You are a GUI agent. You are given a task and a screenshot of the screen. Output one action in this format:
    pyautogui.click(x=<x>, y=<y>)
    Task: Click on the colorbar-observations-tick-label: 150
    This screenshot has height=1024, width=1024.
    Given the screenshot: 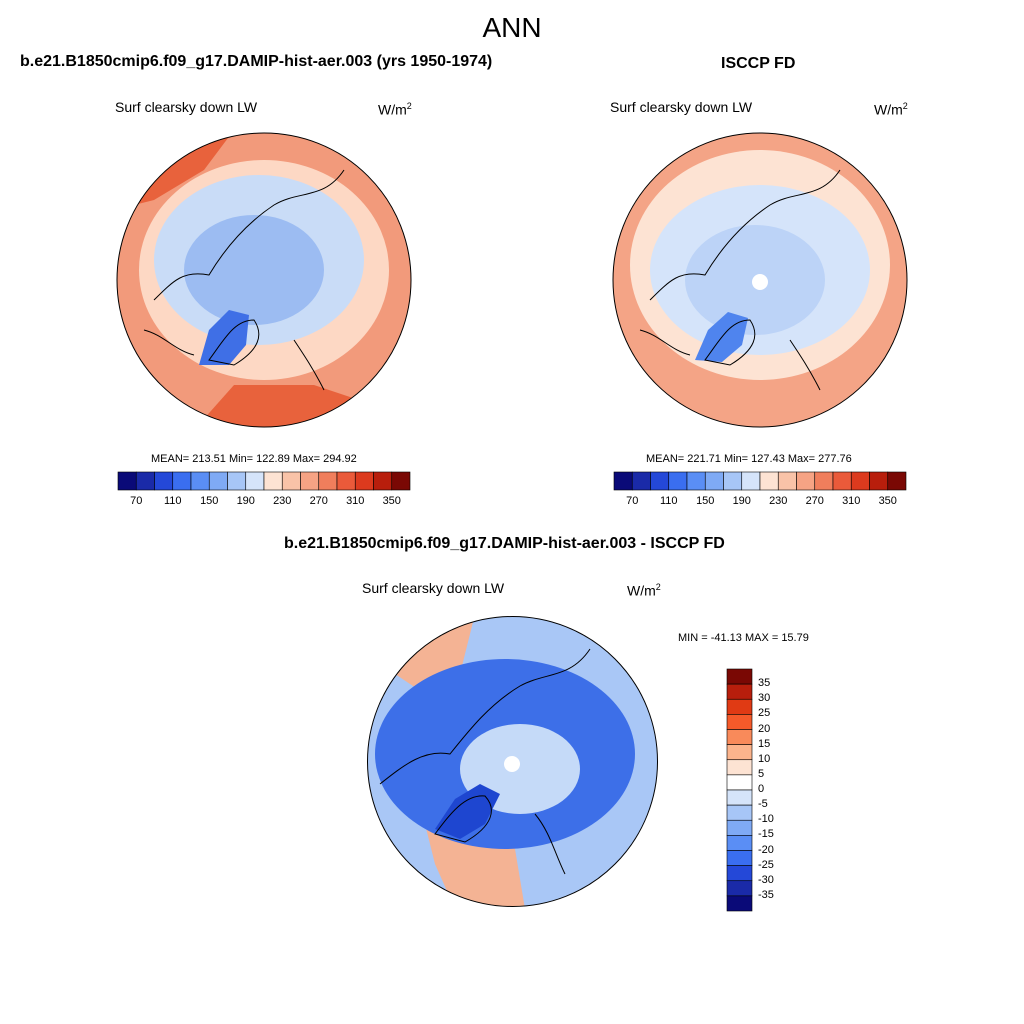 What is the action you would take?
    pyautogui.click(x=705, y=501)
    